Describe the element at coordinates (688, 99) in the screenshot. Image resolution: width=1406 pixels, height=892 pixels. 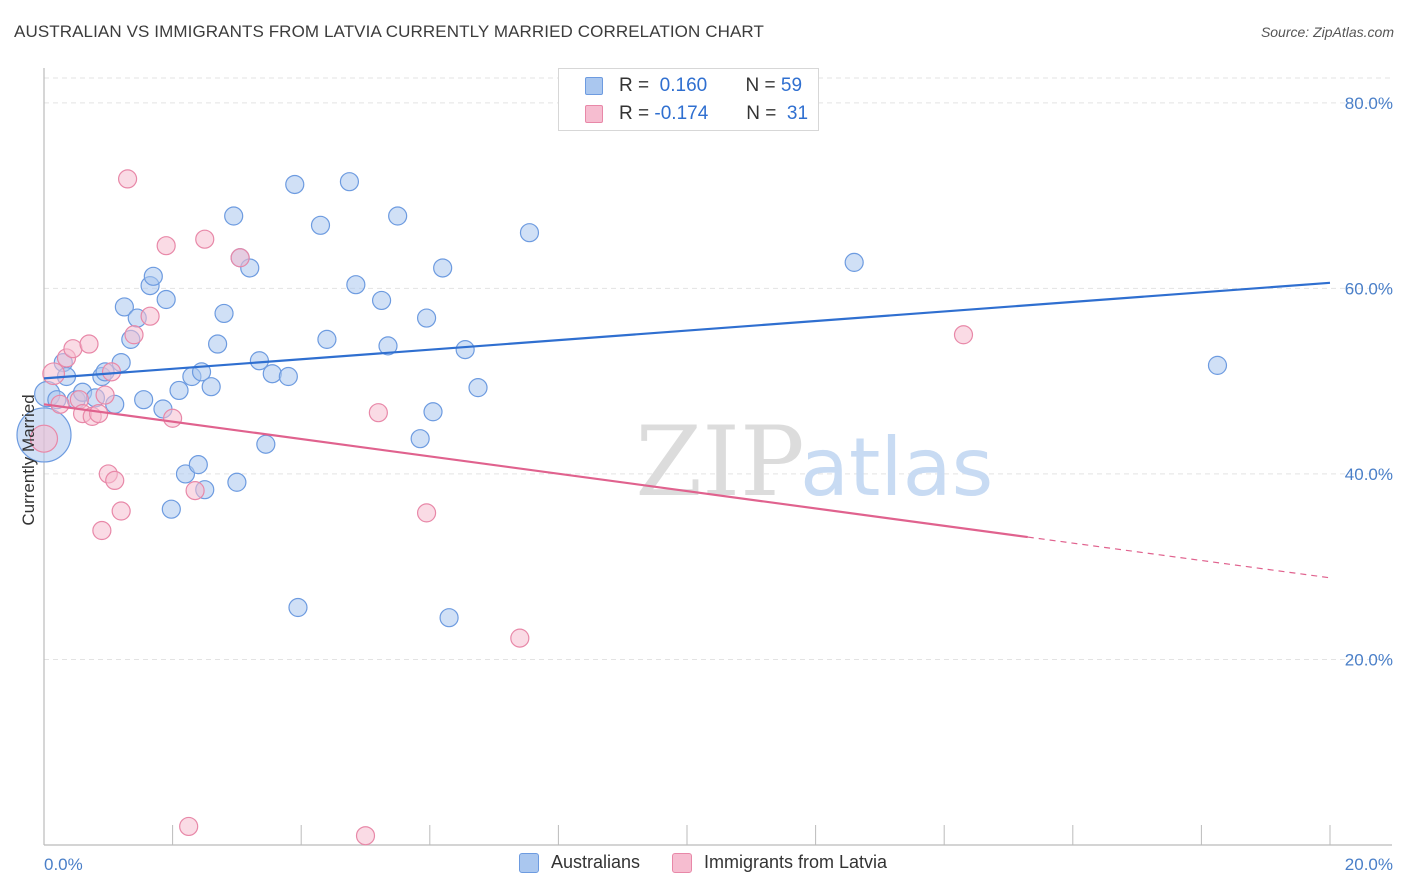
I see `stats-legend: R = 0.160 N = 59 R = -0.174 N = 31` at that location.